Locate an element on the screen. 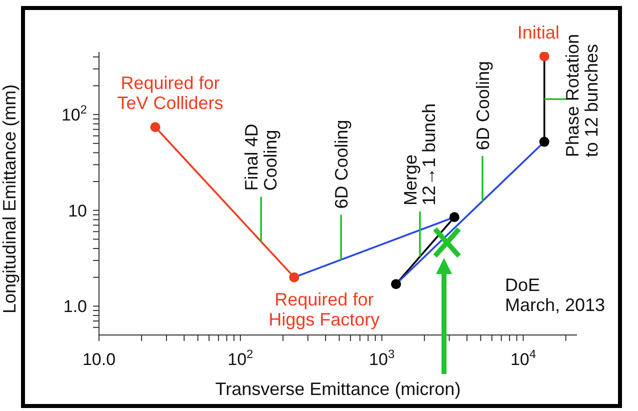  annotation: Merge 12→1 bunch is located at coordinates (420, 154).